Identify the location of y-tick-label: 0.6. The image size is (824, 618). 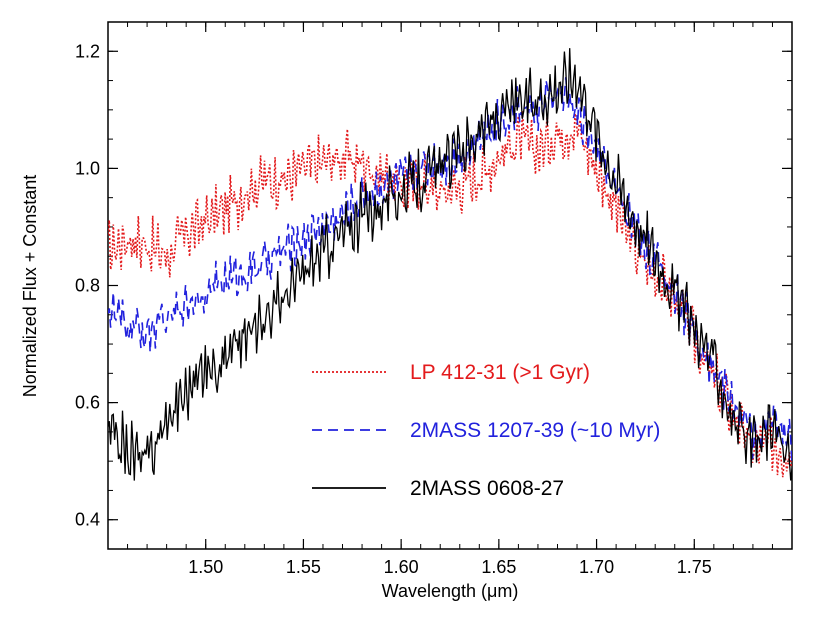
(87, 403).